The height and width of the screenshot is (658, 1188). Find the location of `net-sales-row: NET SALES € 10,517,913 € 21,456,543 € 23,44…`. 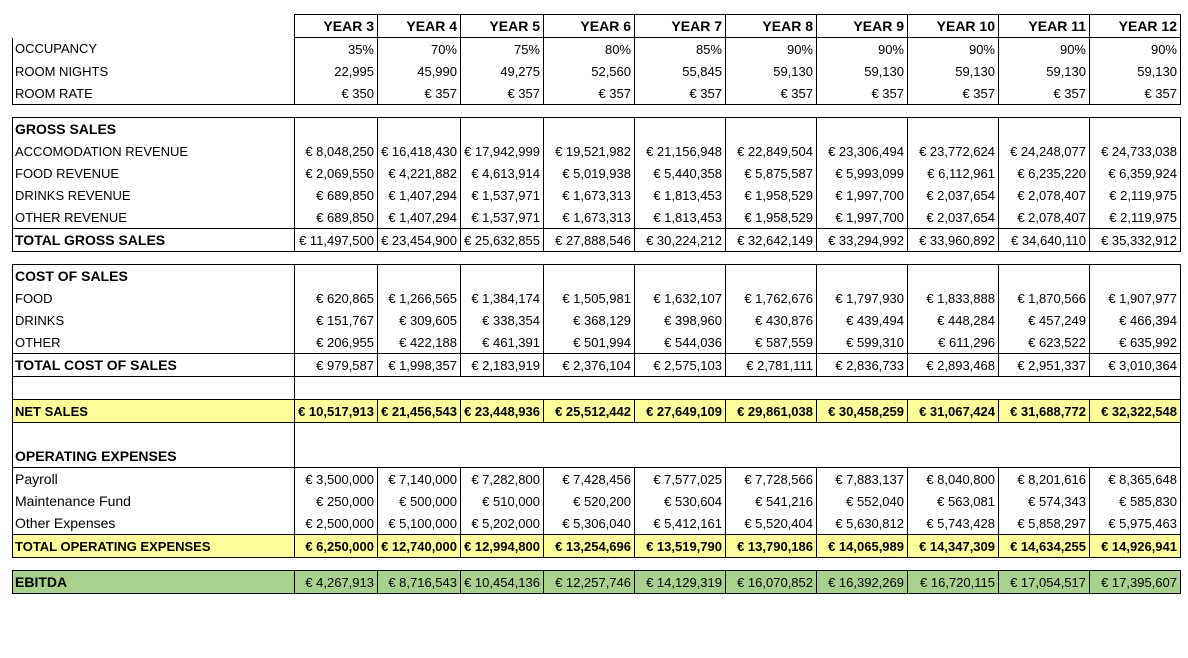

net-sales-row: NET SALES € 10,517,913 € 21,456,543 € 23,44… is located at coordinates (596, 411).